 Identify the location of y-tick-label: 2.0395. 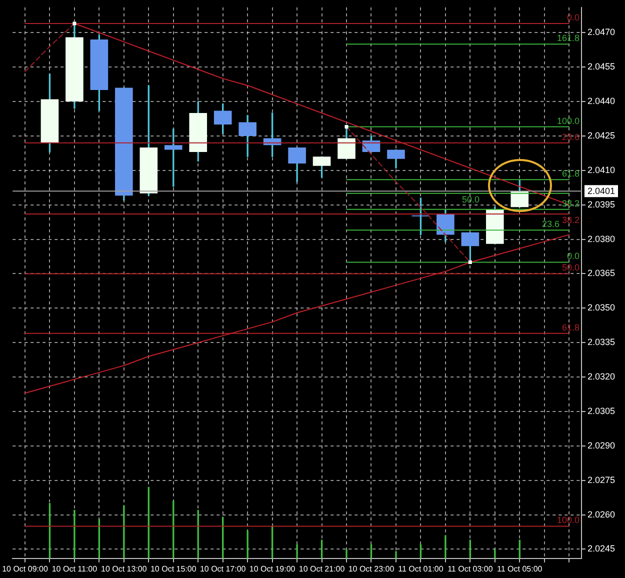
(601, 204).